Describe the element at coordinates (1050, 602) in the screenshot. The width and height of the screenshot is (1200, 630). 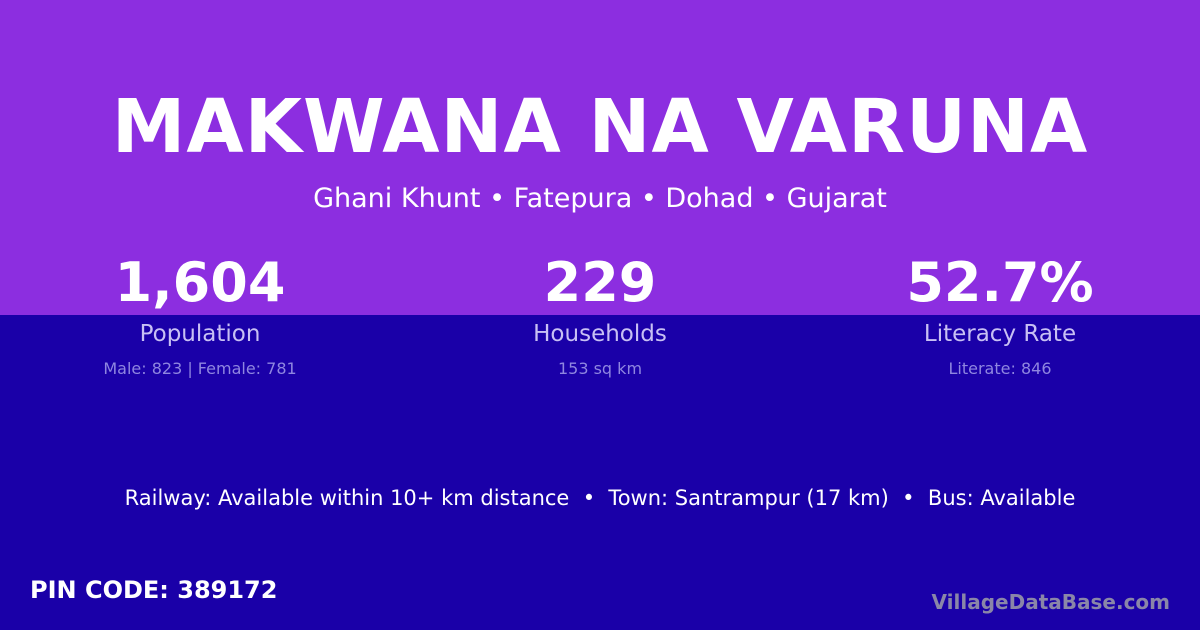
I see `brand-watermark: VillageDataBase.com` at that location.